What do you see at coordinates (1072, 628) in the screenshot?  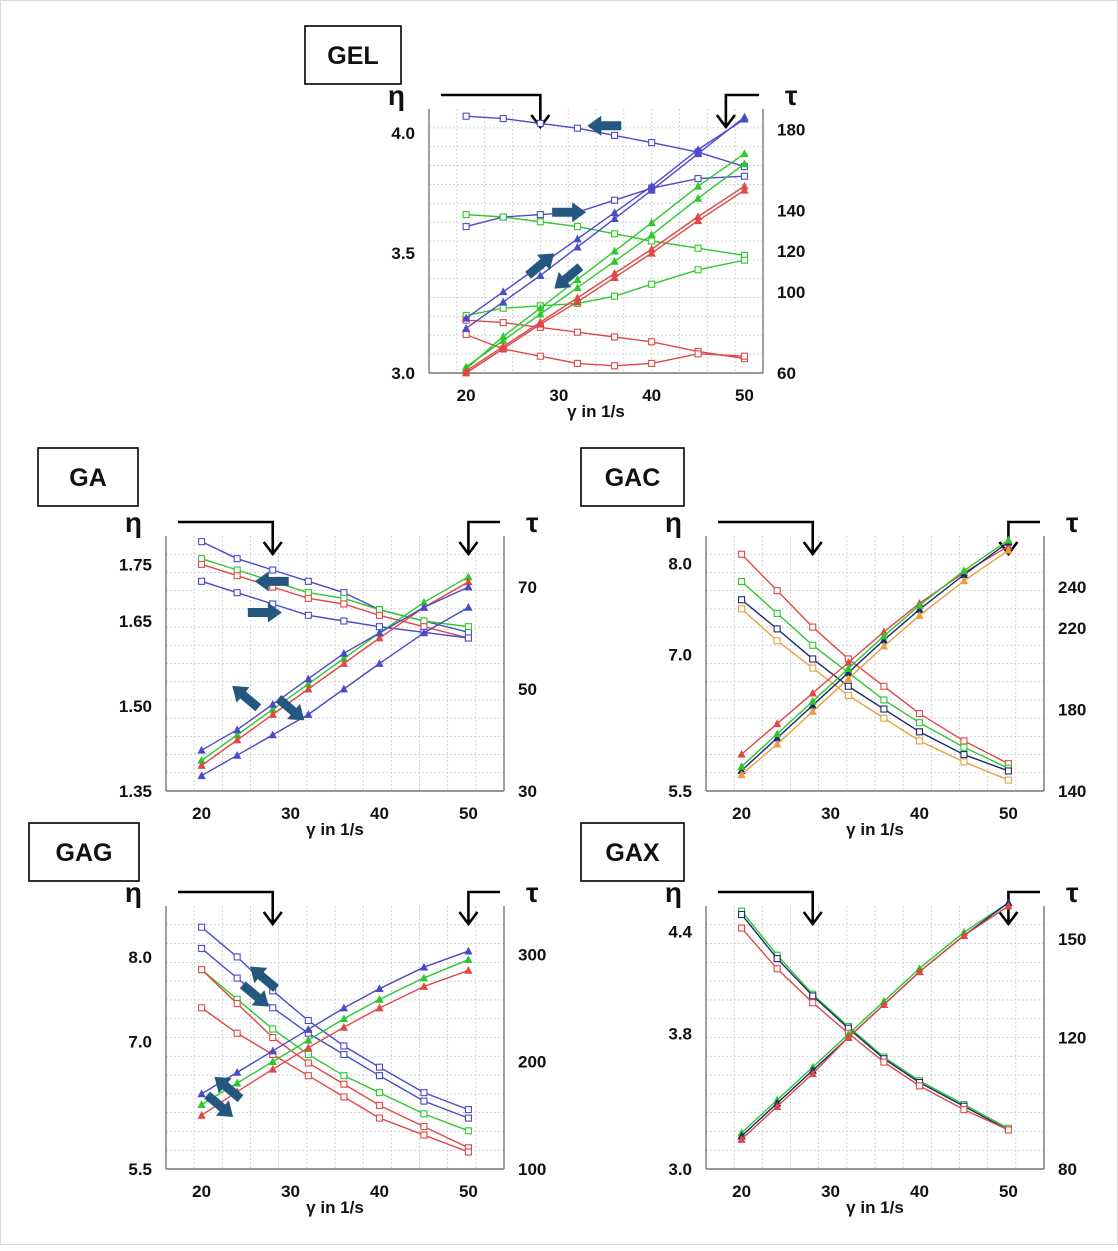 I see `right-tick-label: 220` at bounding box center [1072, 628].